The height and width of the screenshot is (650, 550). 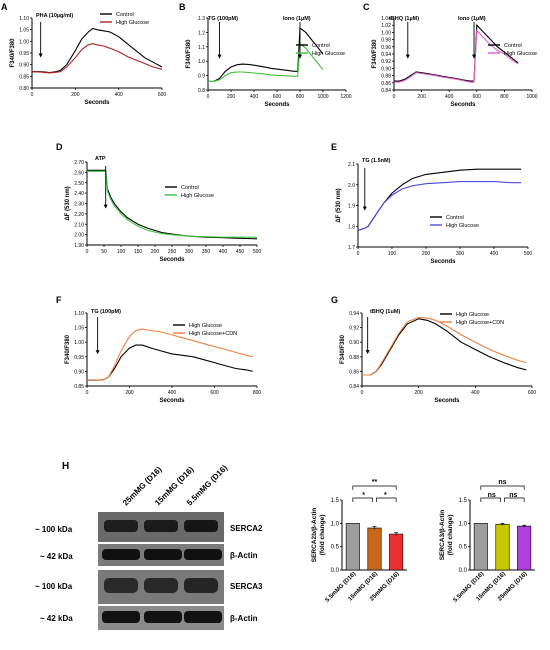 I want to click on y-tick-label: 1.5, so click(x=335, y=501).